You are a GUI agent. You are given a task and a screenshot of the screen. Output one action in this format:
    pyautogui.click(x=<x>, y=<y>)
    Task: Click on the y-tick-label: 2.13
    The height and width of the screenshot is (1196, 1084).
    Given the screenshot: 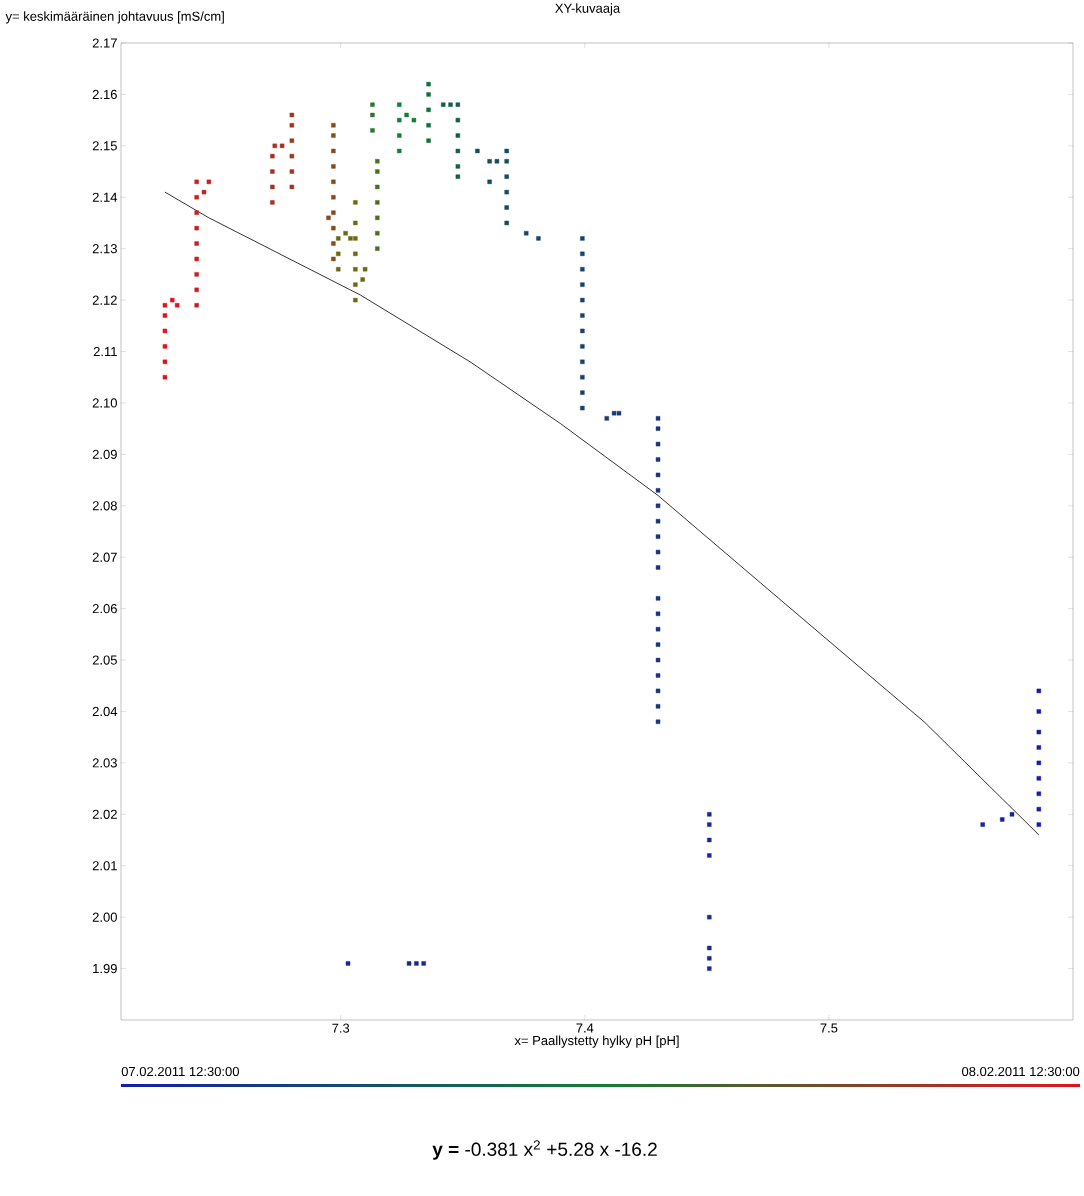 What is the action you would take?
    pyautogui.click(x=104, y=249)
    